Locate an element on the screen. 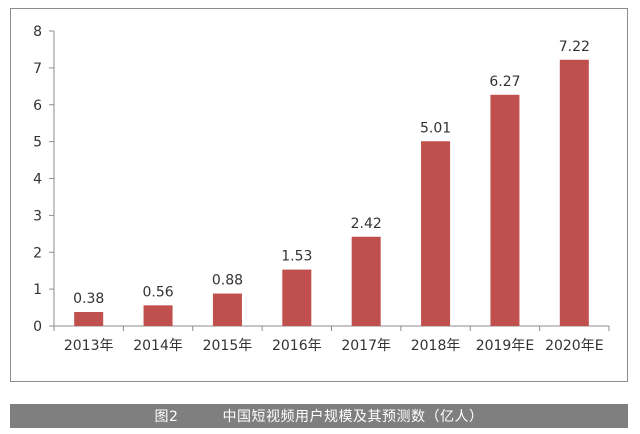 This screenshot has width=640, height=434. x-tick-label: 2018年 is located at coordinates (436, 346).